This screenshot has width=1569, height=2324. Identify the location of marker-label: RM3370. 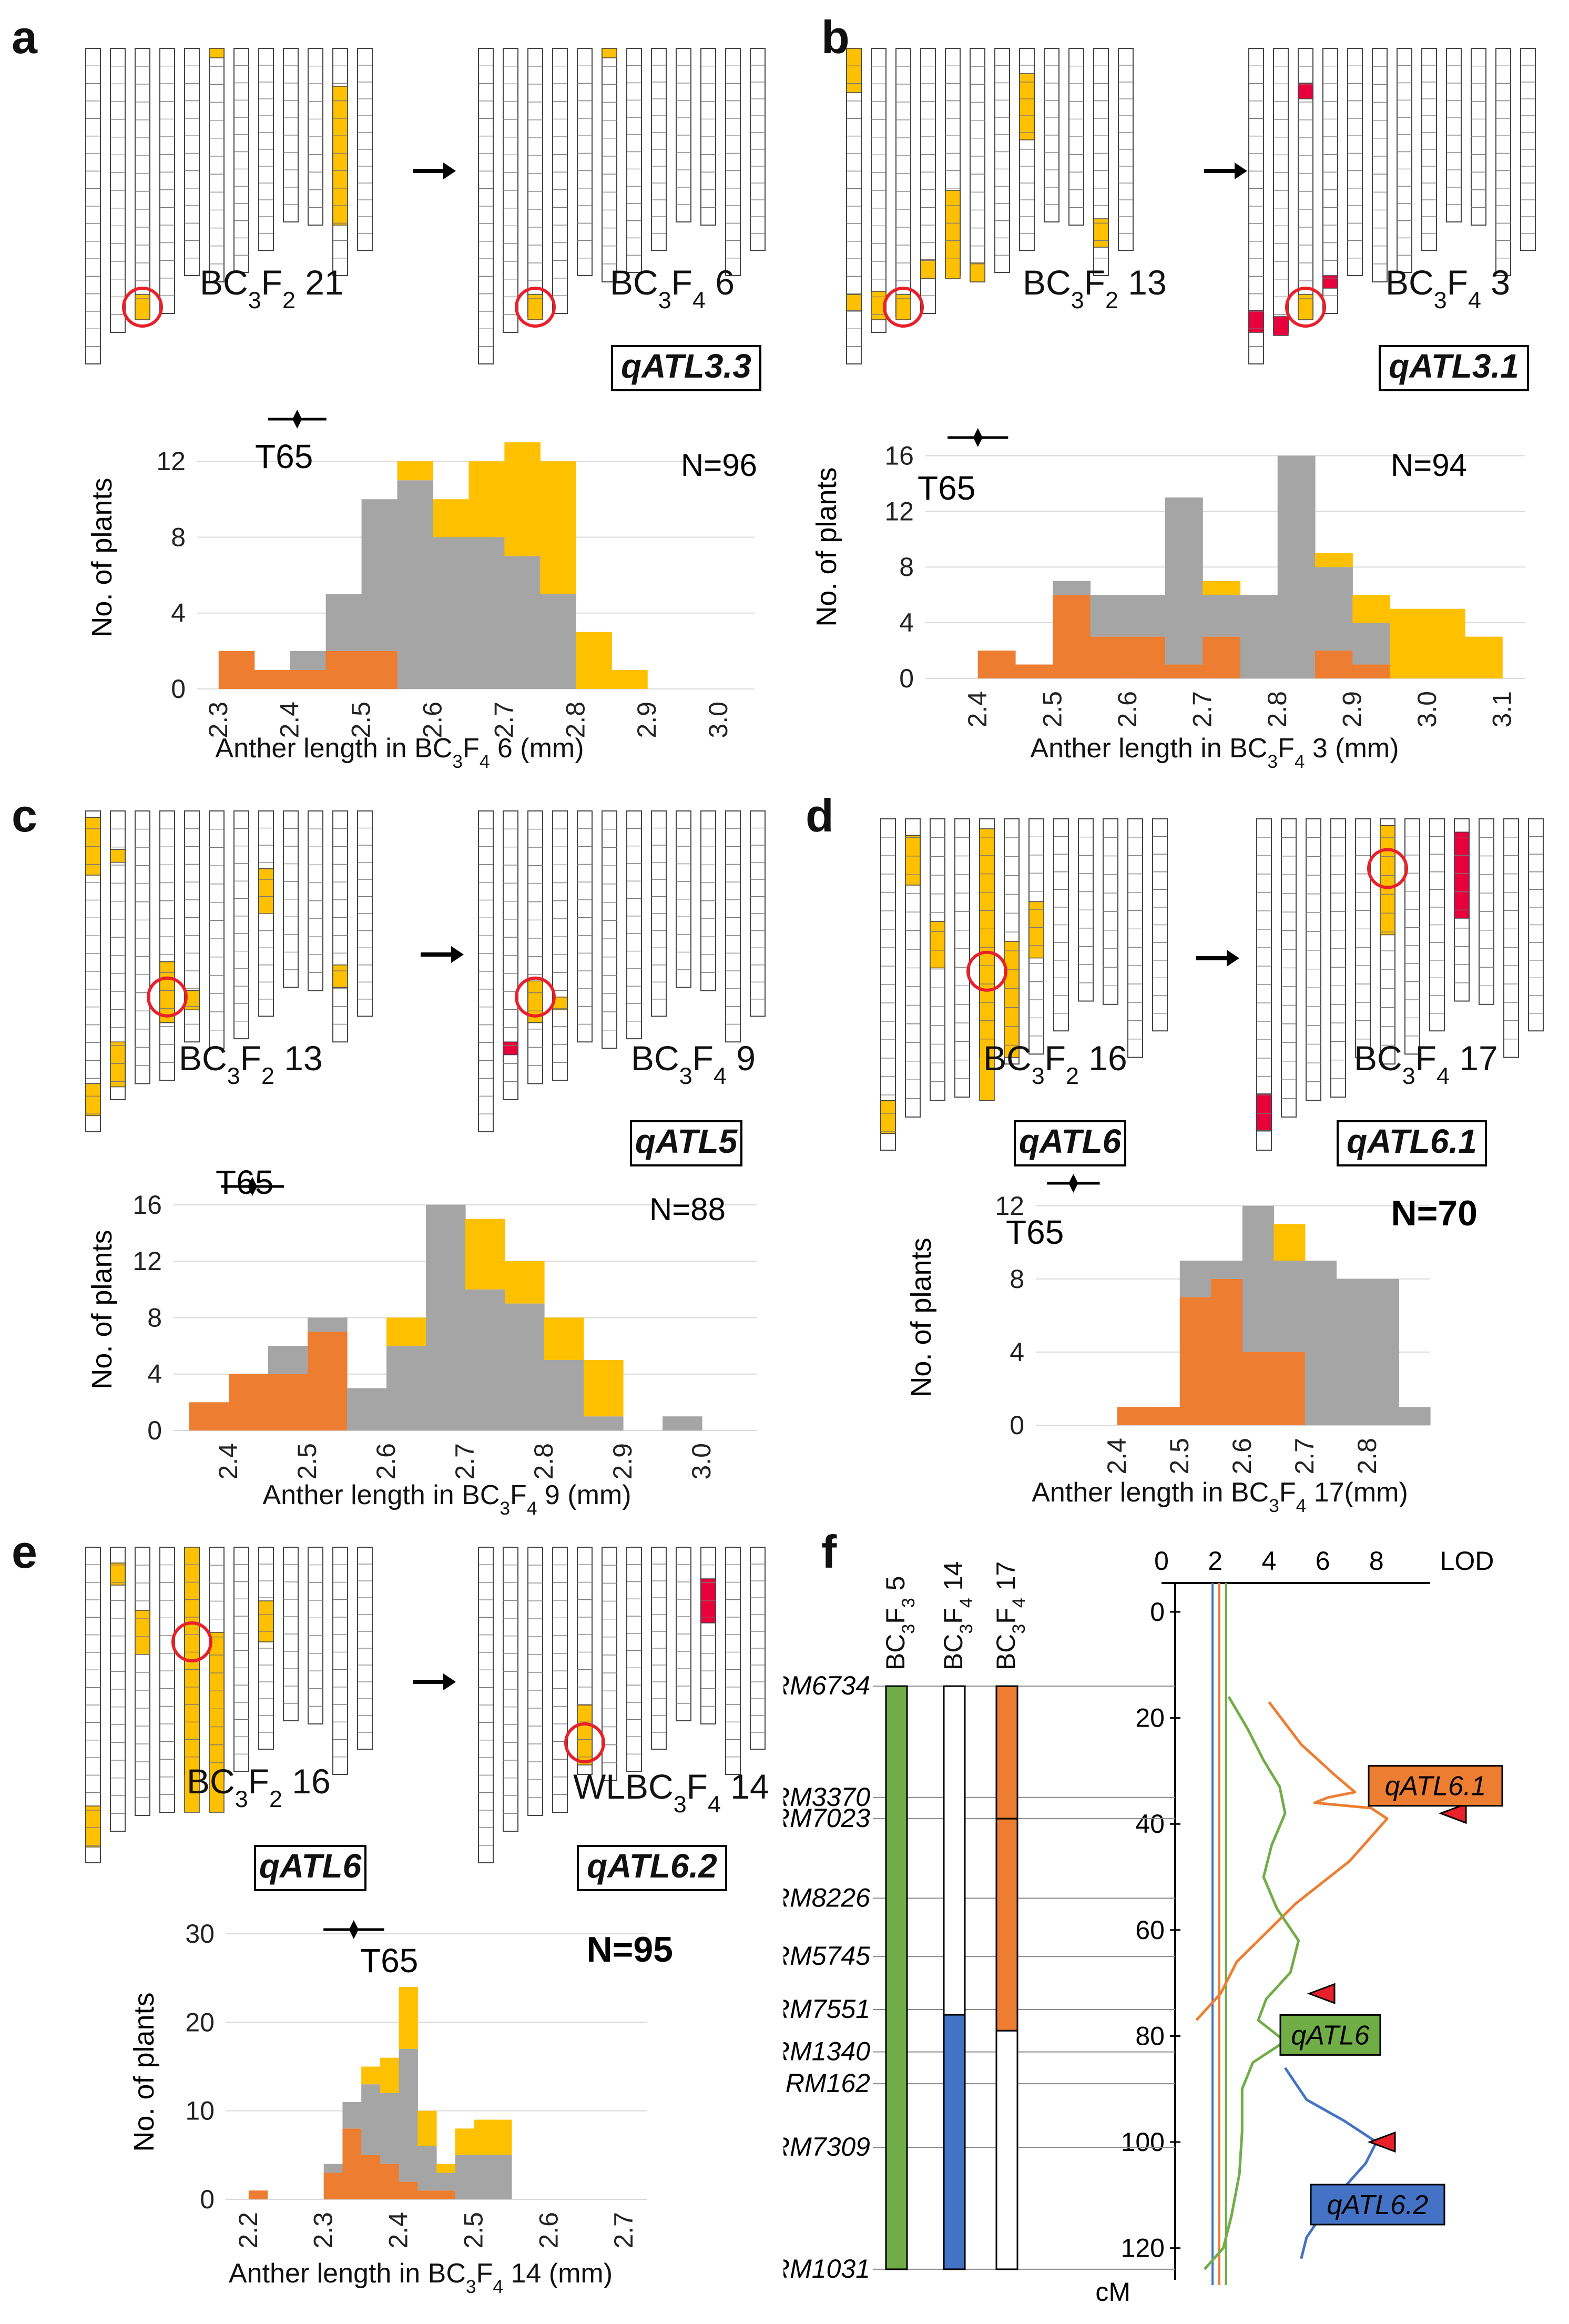
(826, 1797).